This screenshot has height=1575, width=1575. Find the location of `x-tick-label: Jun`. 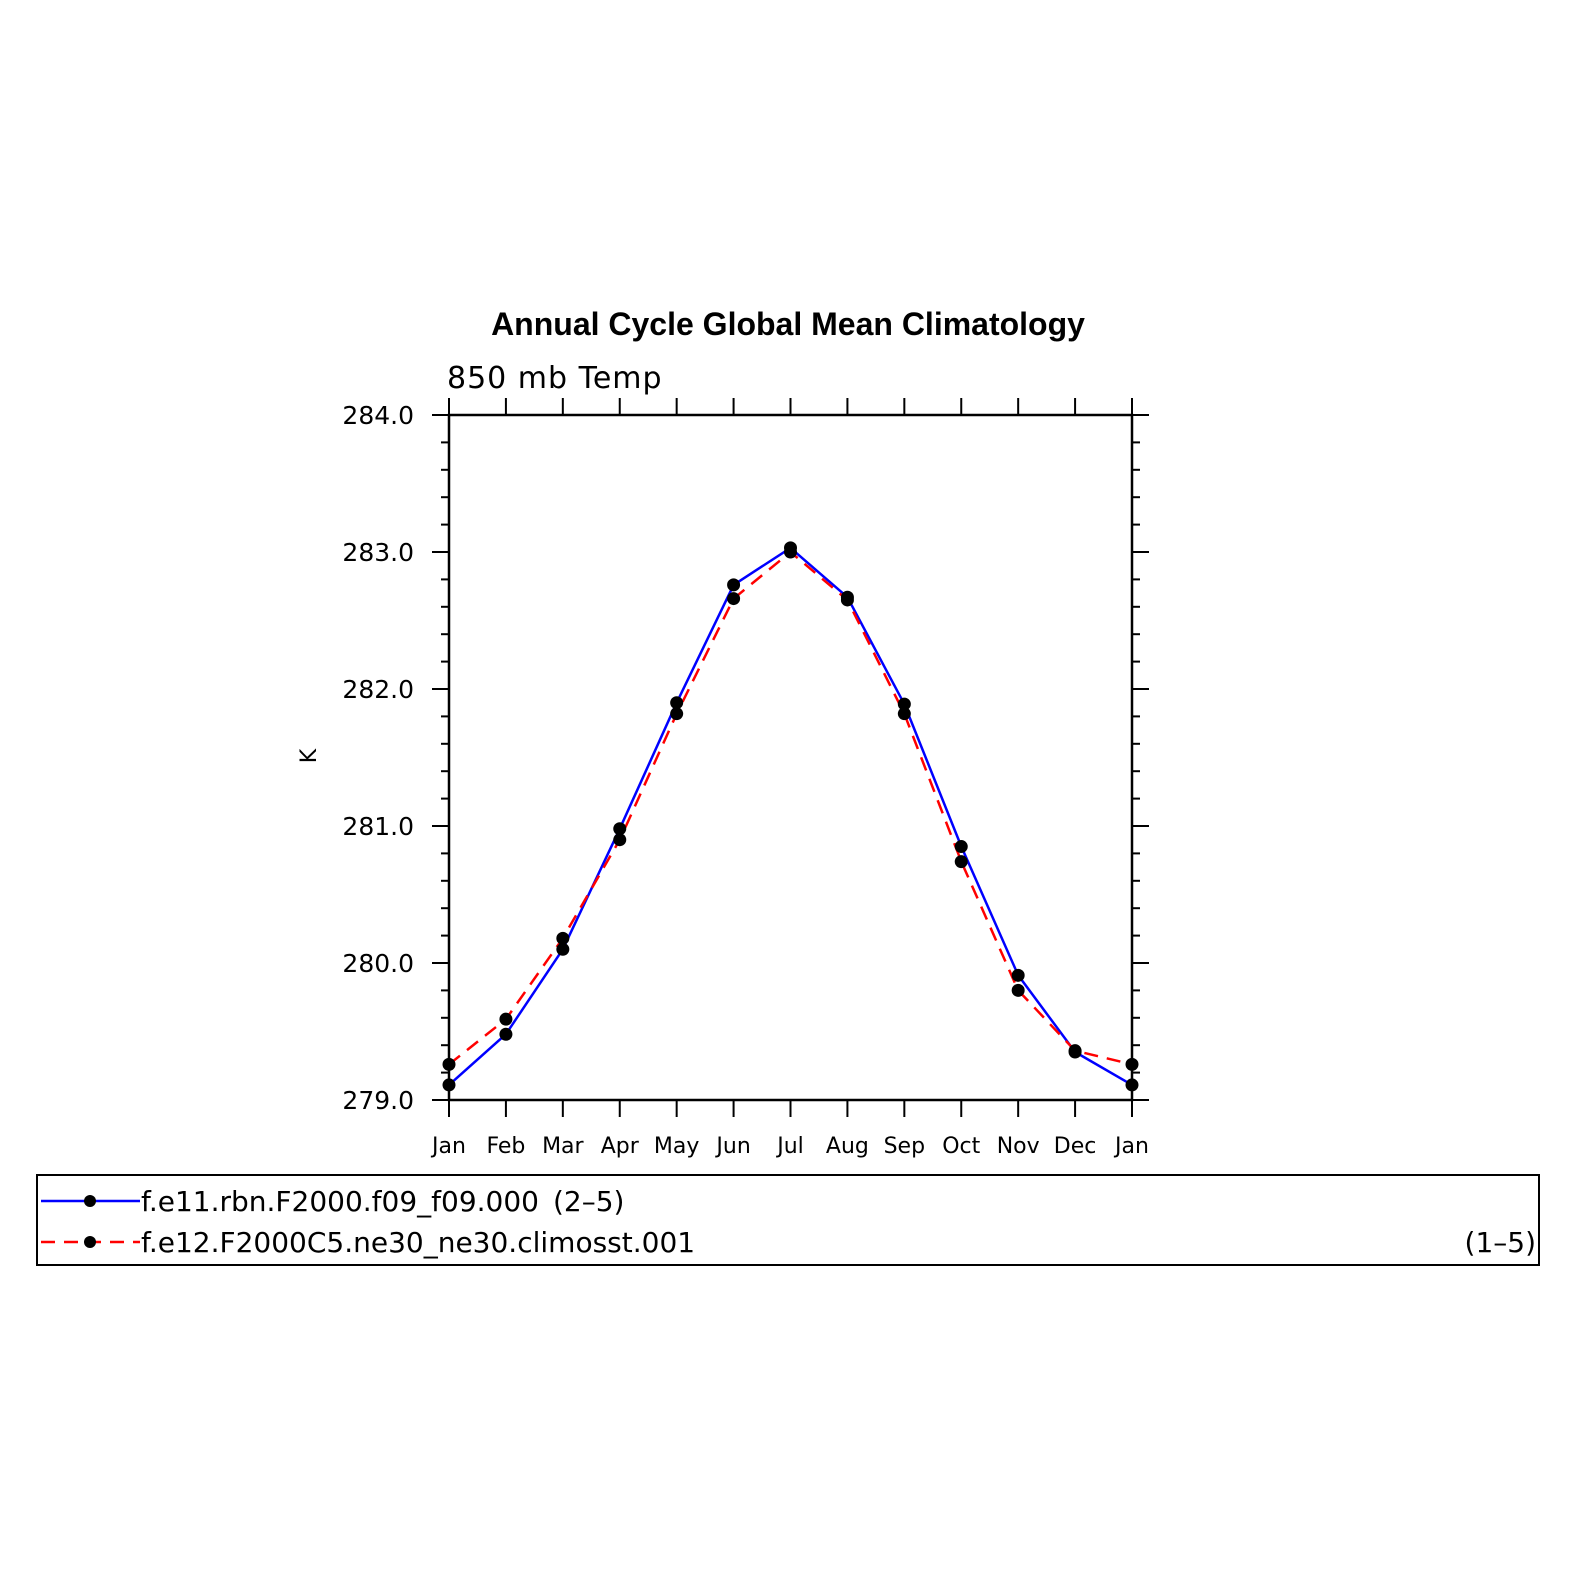

x-tick-label: Jun is located at coordinates (732, 1146).